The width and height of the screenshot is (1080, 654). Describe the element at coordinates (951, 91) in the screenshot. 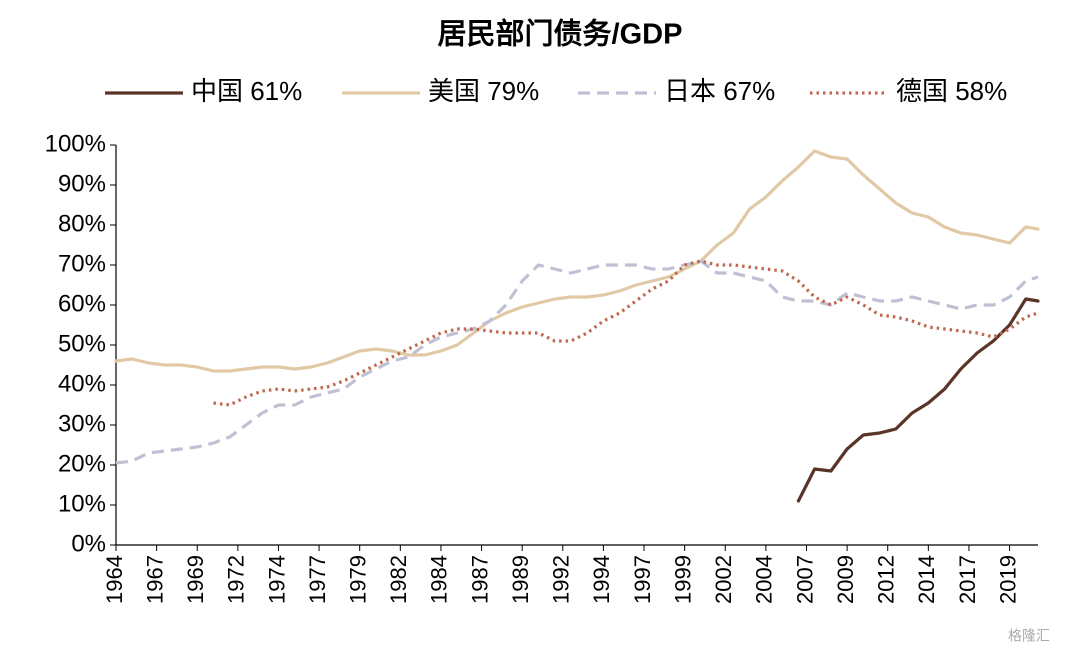

I see `legend-label: 德国 58%` at that location.